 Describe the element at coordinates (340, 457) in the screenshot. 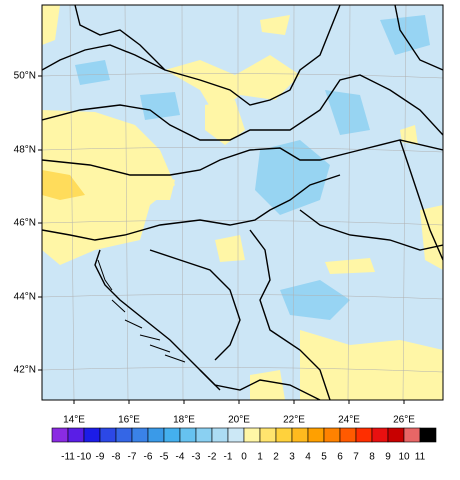

I see `colorbar-label: 6` at that location.